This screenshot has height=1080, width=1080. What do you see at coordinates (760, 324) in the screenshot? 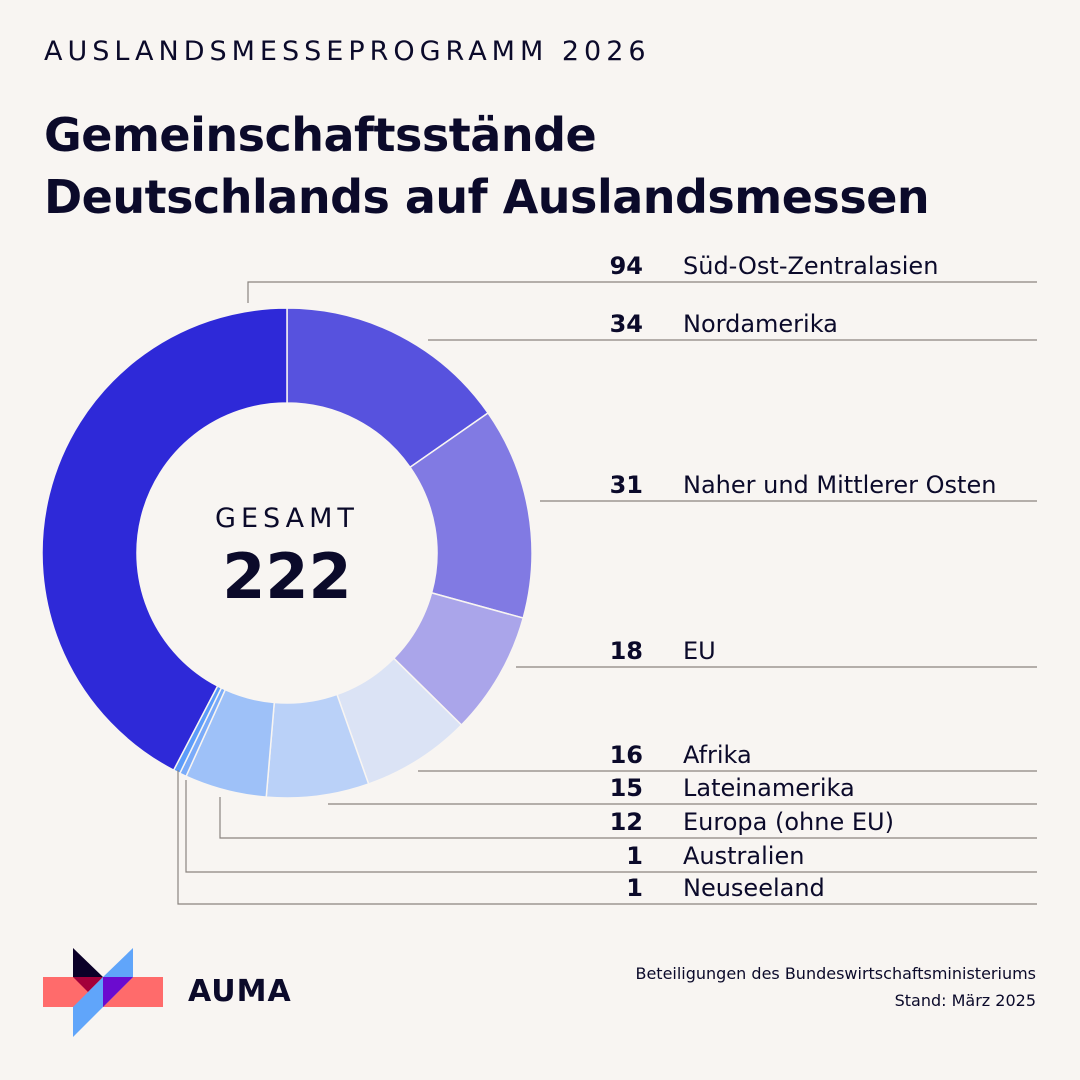
I see `category-label: Nordamerika` at bounding box center [760, 324].